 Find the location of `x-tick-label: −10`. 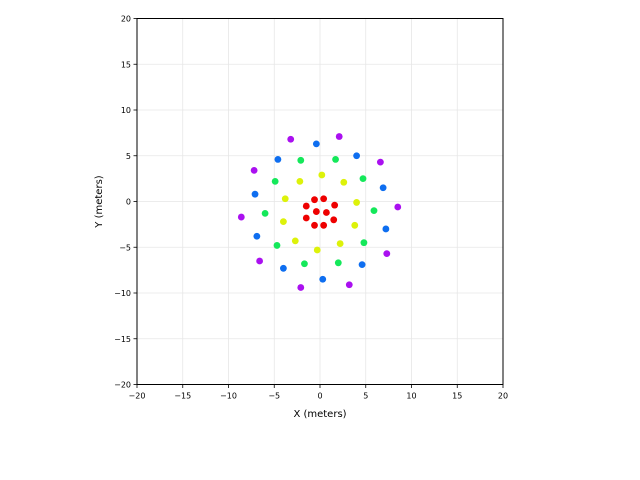

x-tick-label: −10 is located at coordinates (228, 396).